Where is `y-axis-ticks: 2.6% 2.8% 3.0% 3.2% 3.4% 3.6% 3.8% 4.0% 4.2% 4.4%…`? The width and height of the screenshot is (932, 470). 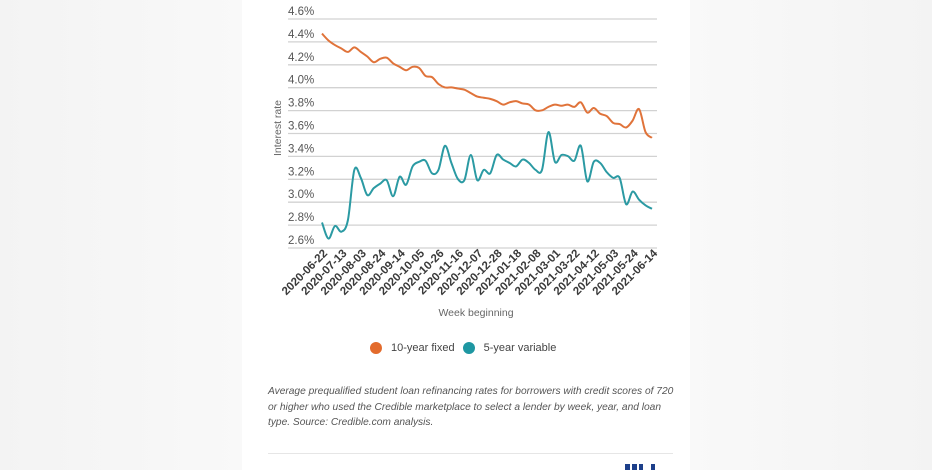
y-axis-ticks: 2.6% 2.8% 3.0% 3.2% 3.4% 3.6% 3.8% 4.0% 4.2% 4.4%… is located at coordinates (301, 126).